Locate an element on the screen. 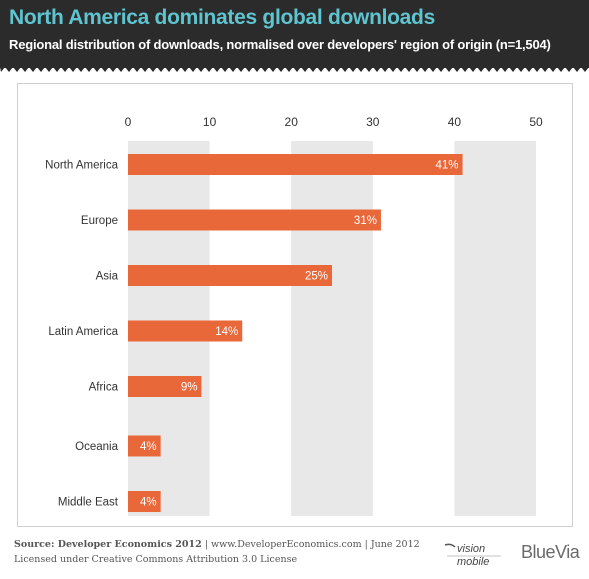  data-label: 14% is located at coordinates (226, 332).